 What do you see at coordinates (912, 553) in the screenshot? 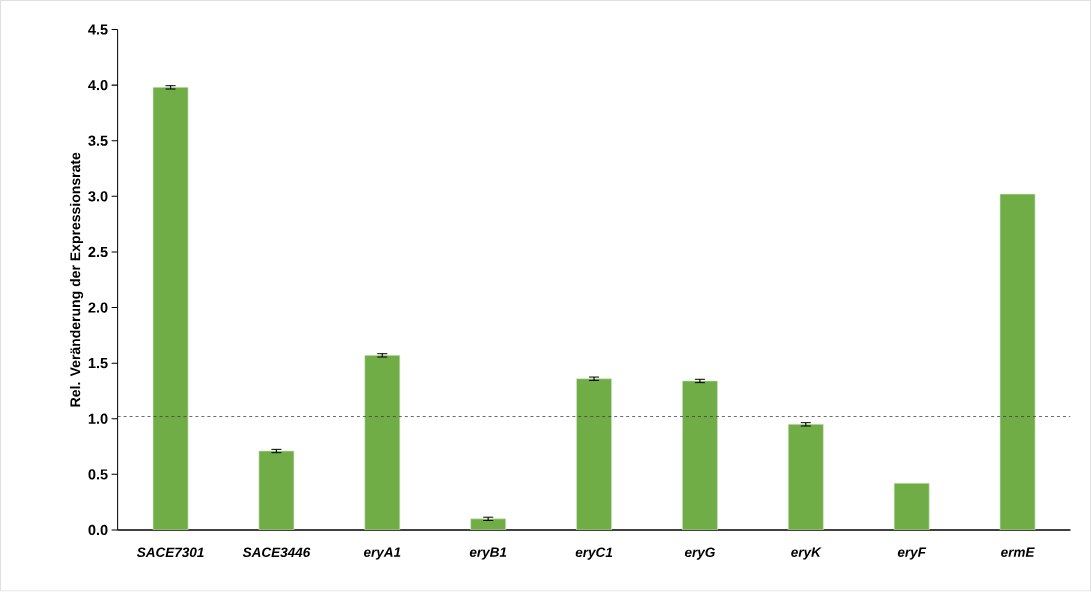
I see `x-tick-label: eryF` at bounding box center [912, 553].